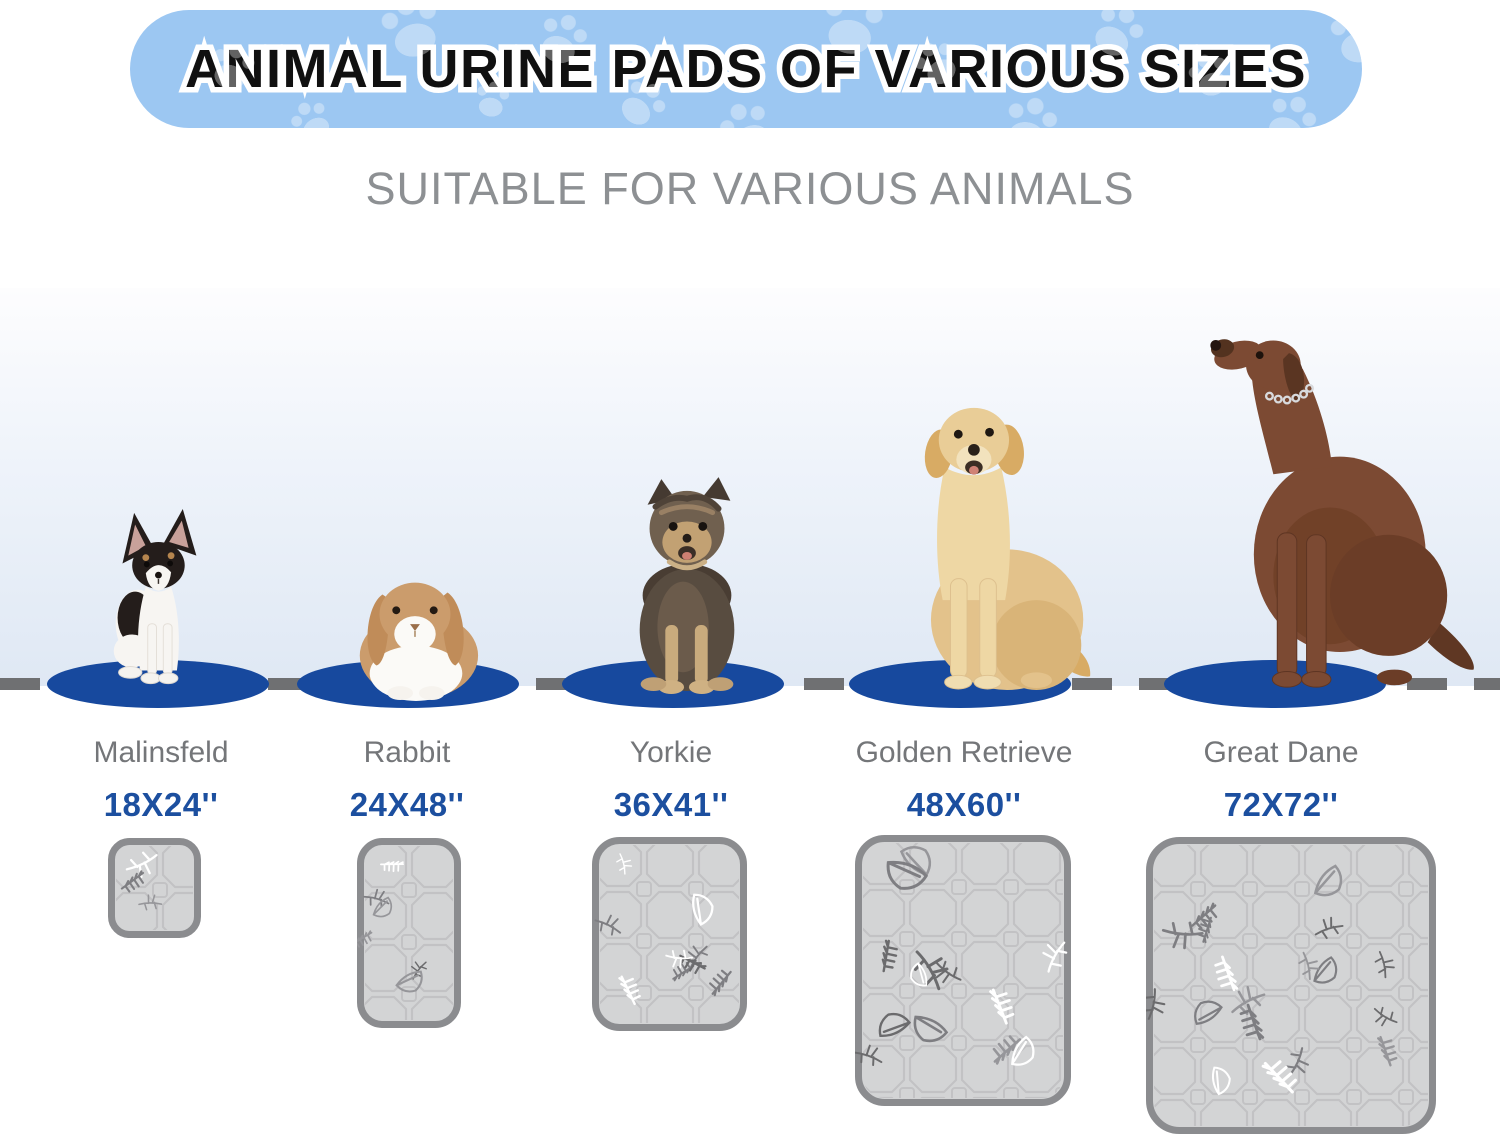 This screenshot has width=1500, height=1137. Describe the element at coordinates (671, 804) in the screenshot. I see `pad-size-yorkie: 36X41''` at that location.